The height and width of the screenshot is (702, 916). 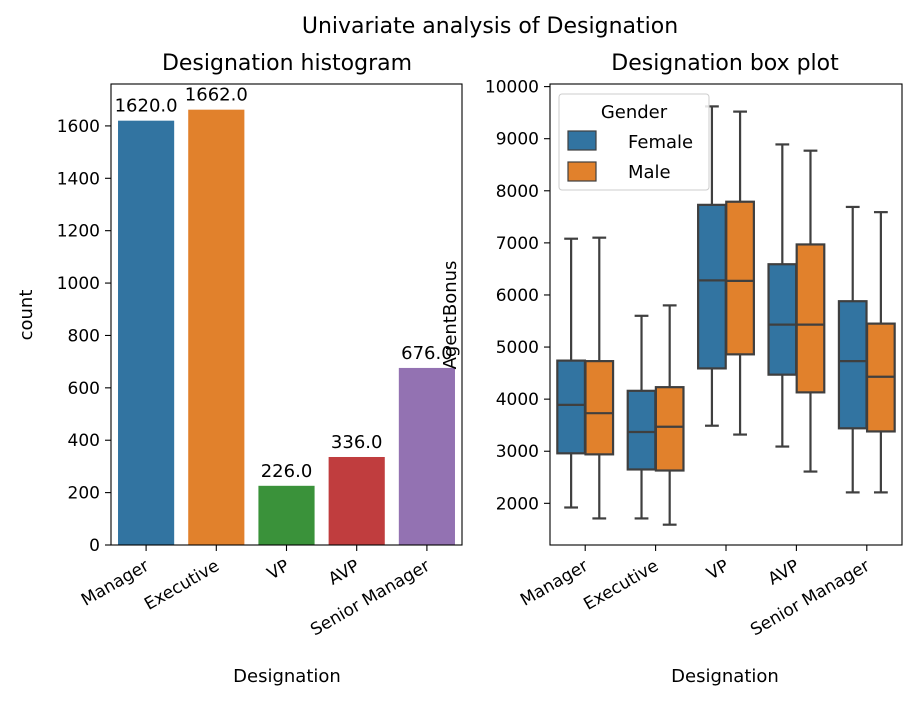 I want to click on box-manager-male-iqr, so click(x=599, y=408).